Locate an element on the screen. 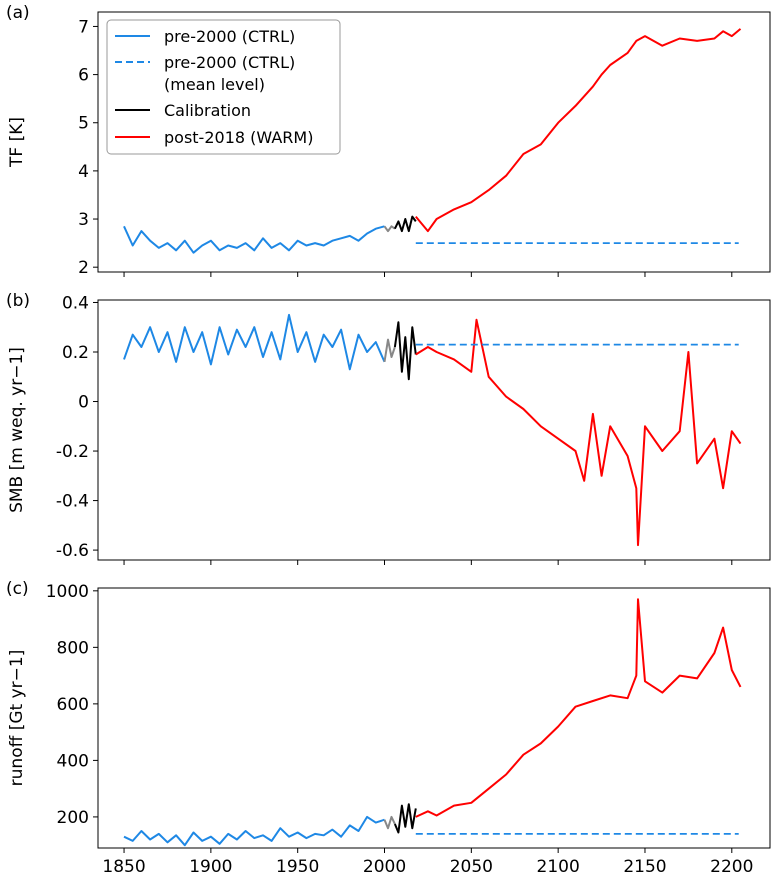  panel-c-ytick-label: 200 is located at coordinates (73, 818).